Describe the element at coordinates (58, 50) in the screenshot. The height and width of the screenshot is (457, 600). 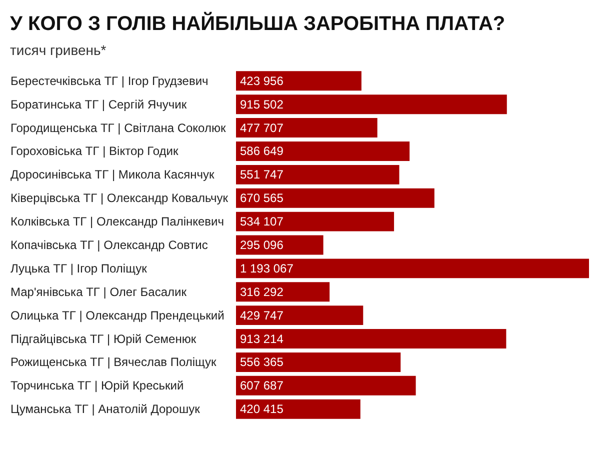
I see `text: тисяч гривень*` at that location.